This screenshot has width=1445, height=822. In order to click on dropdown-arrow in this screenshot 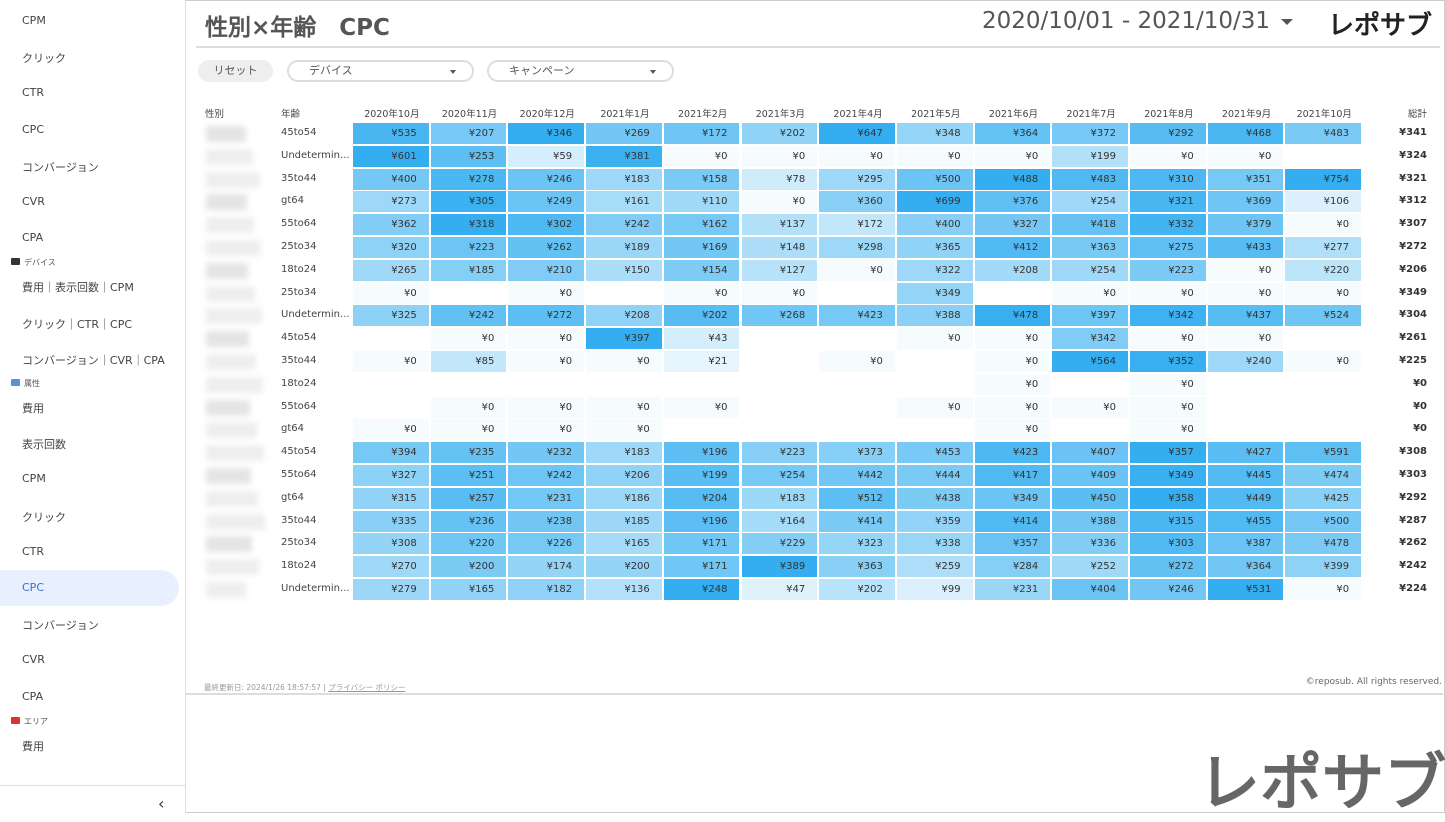, I will do `click(453, 72)`.